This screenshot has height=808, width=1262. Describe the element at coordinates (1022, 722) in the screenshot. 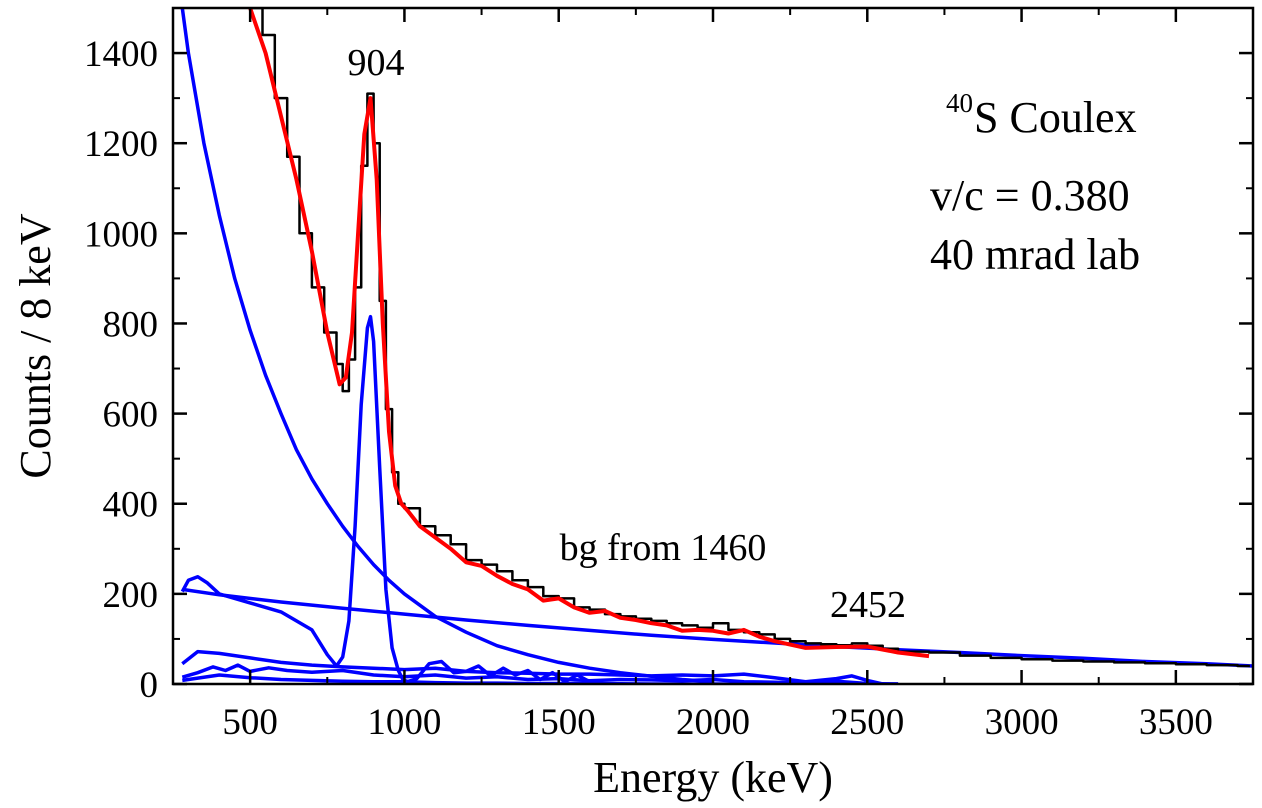

I see `x-tick-label: 3000` at that location.